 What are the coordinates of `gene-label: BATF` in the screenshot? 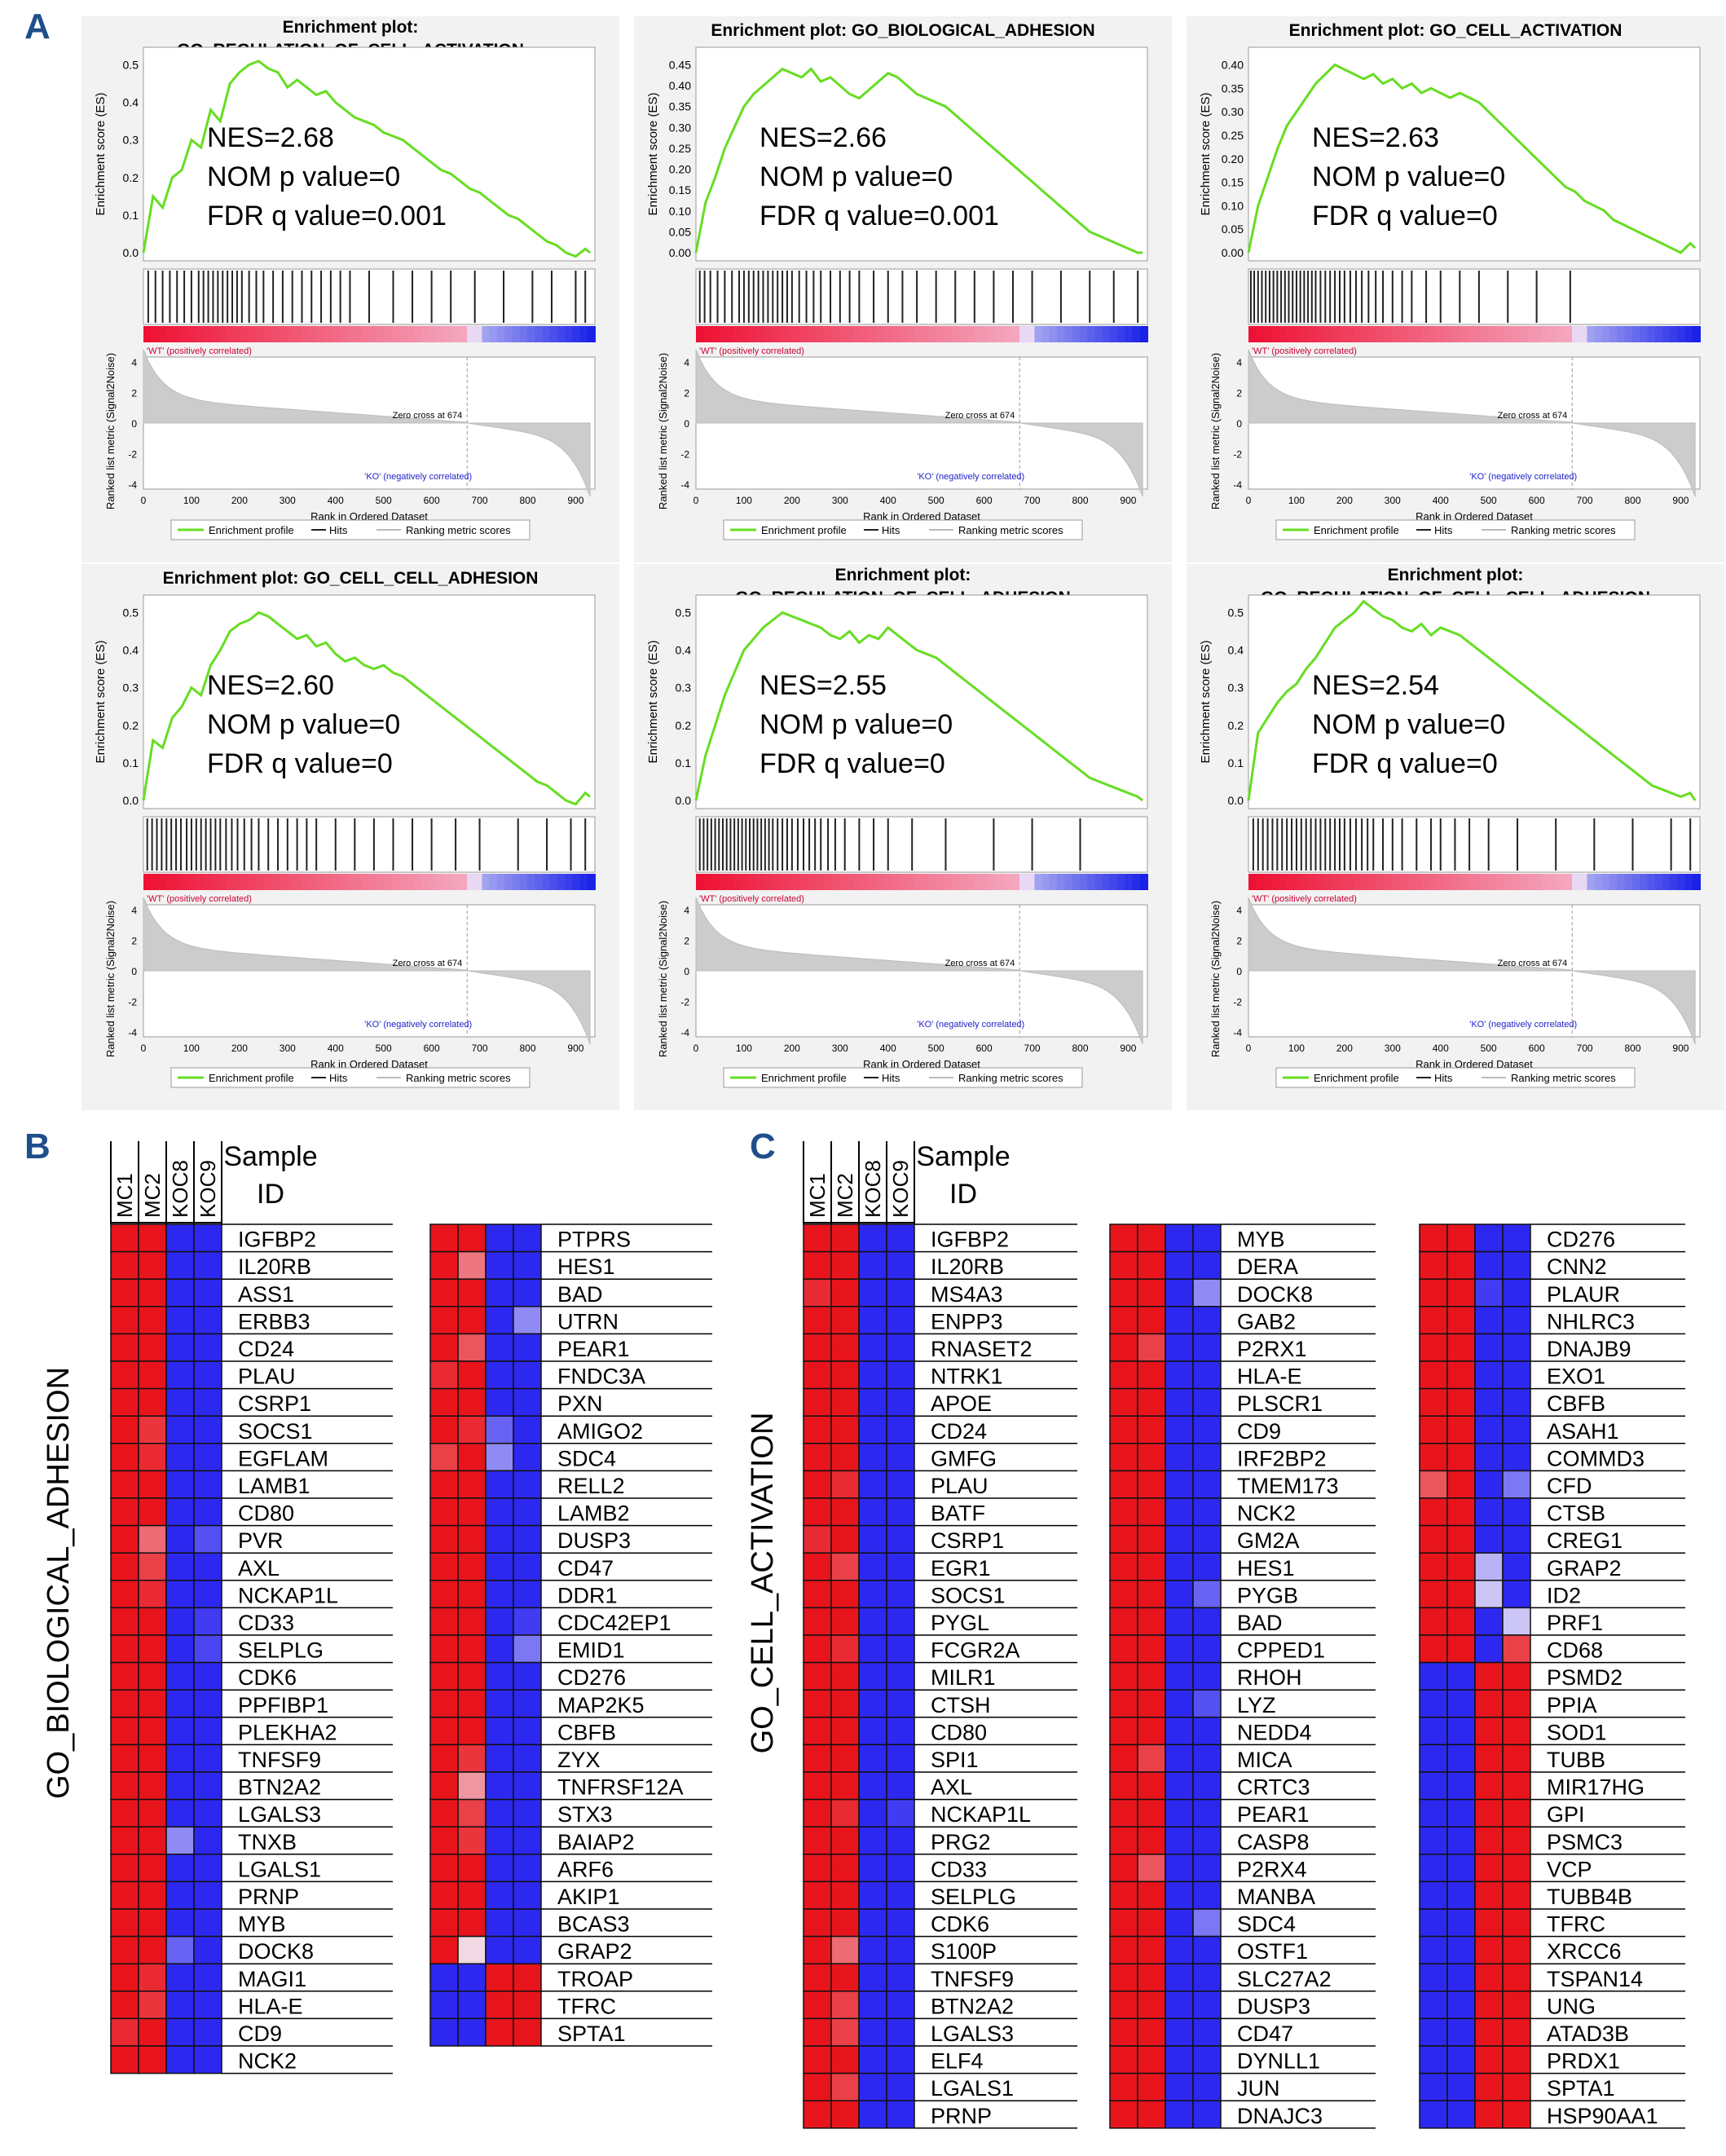 It's located at (958, 1513).